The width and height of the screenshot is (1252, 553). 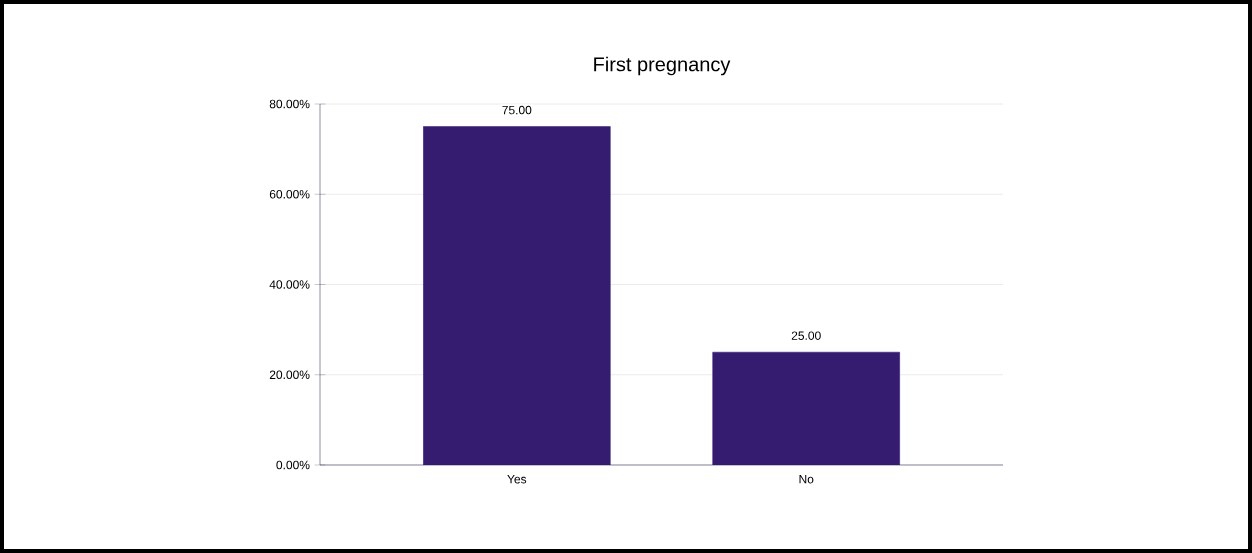 I want to click on chart-title: First pregnancy, so click(x=662, y=66).